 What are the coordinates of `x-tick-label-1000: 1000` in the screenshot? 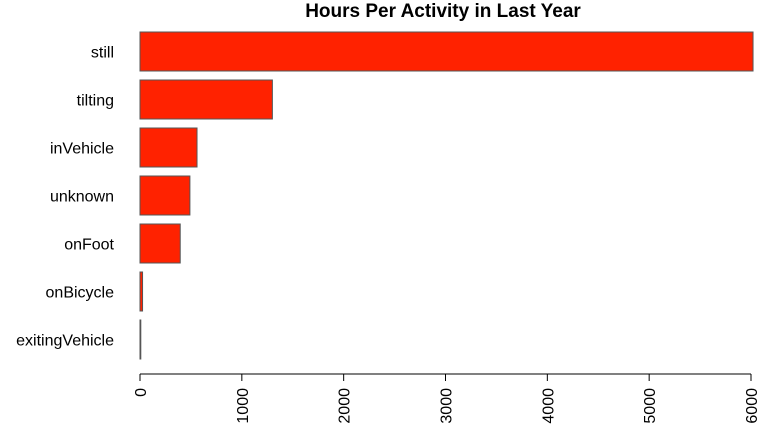 It's located at (243, 406).